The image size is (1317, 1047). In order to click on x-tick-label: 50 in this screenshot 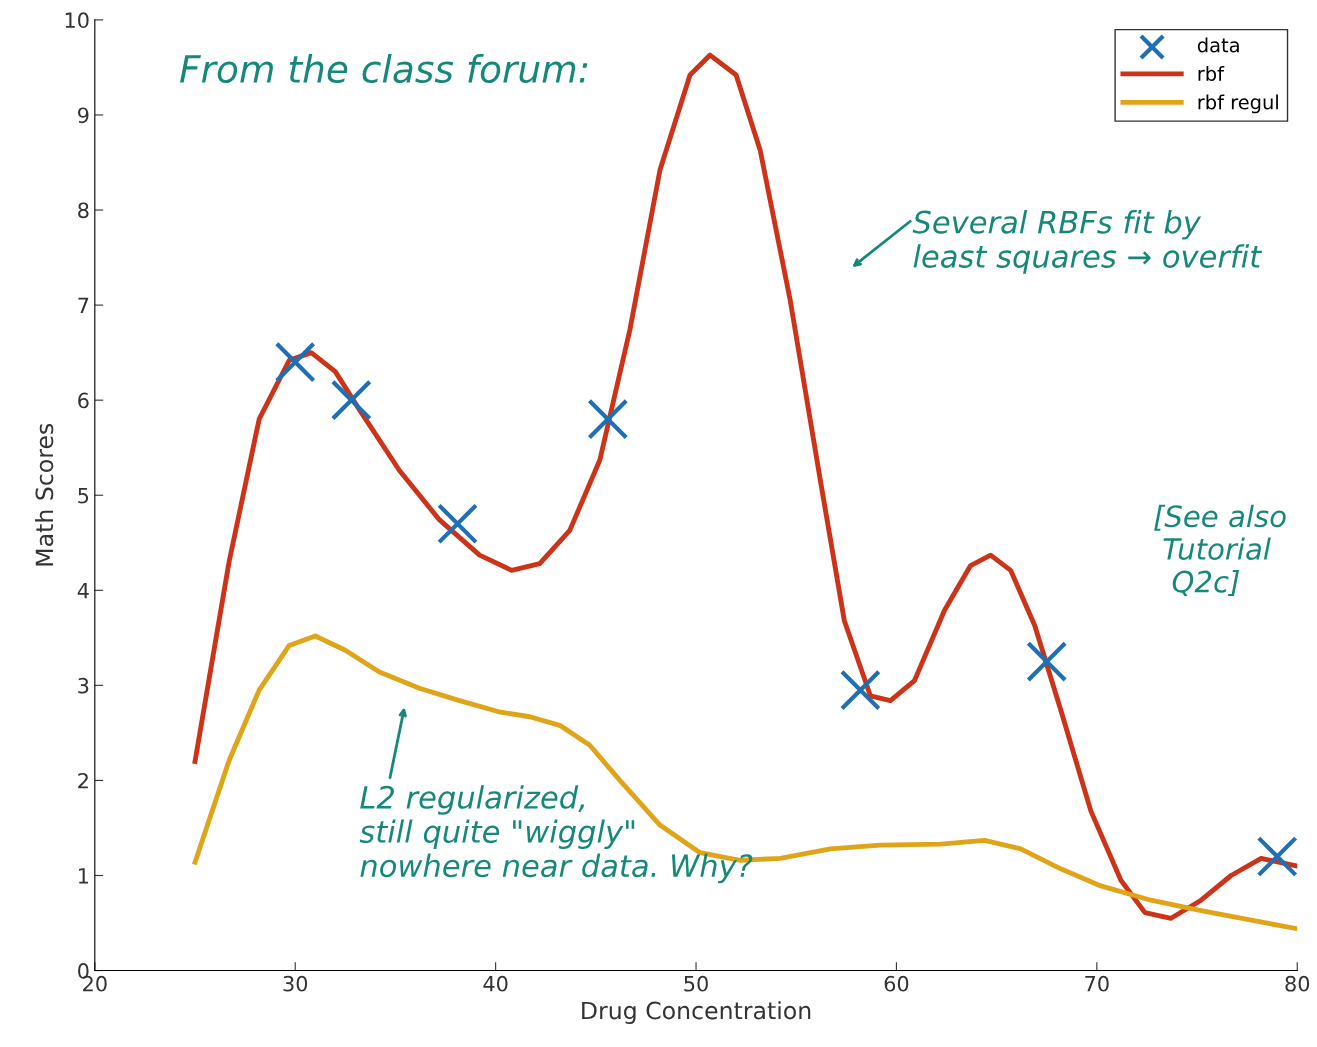, I will do `click(696, 983)`.